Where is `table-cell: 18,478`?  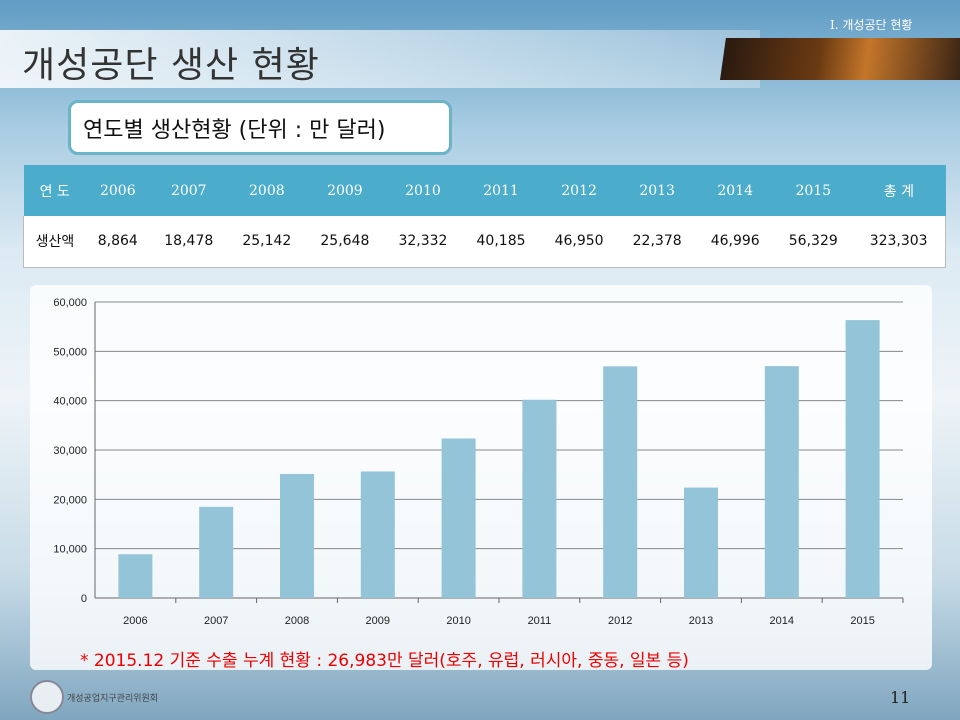 table-cell: 18,478 is located at coordinates (188, 242).